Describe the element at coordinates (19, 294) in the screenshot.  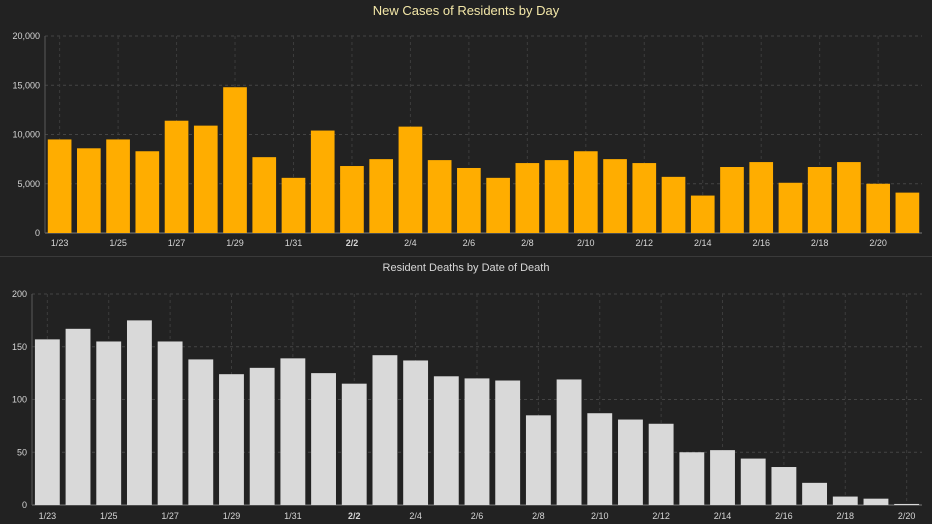
I see `resident-deaths-y-tick-label: 200` at that location.